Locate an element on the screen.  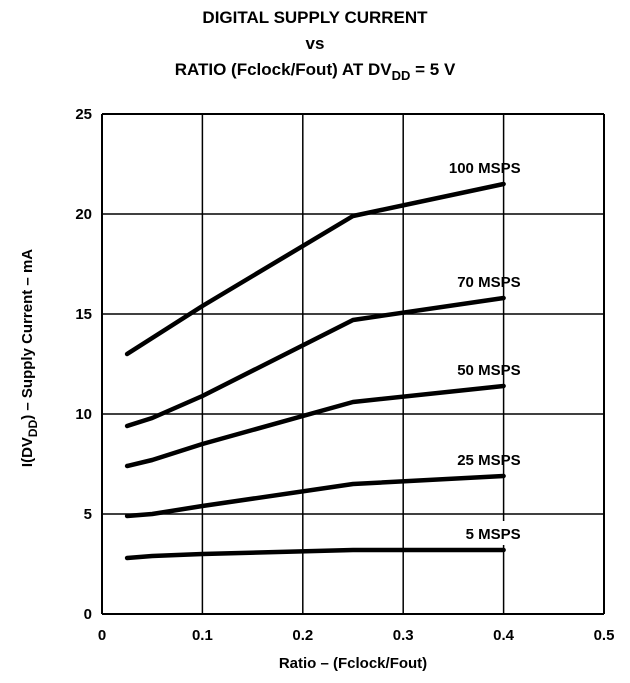
x-tick-label: 0.2 is located at coordinates (302, 635).